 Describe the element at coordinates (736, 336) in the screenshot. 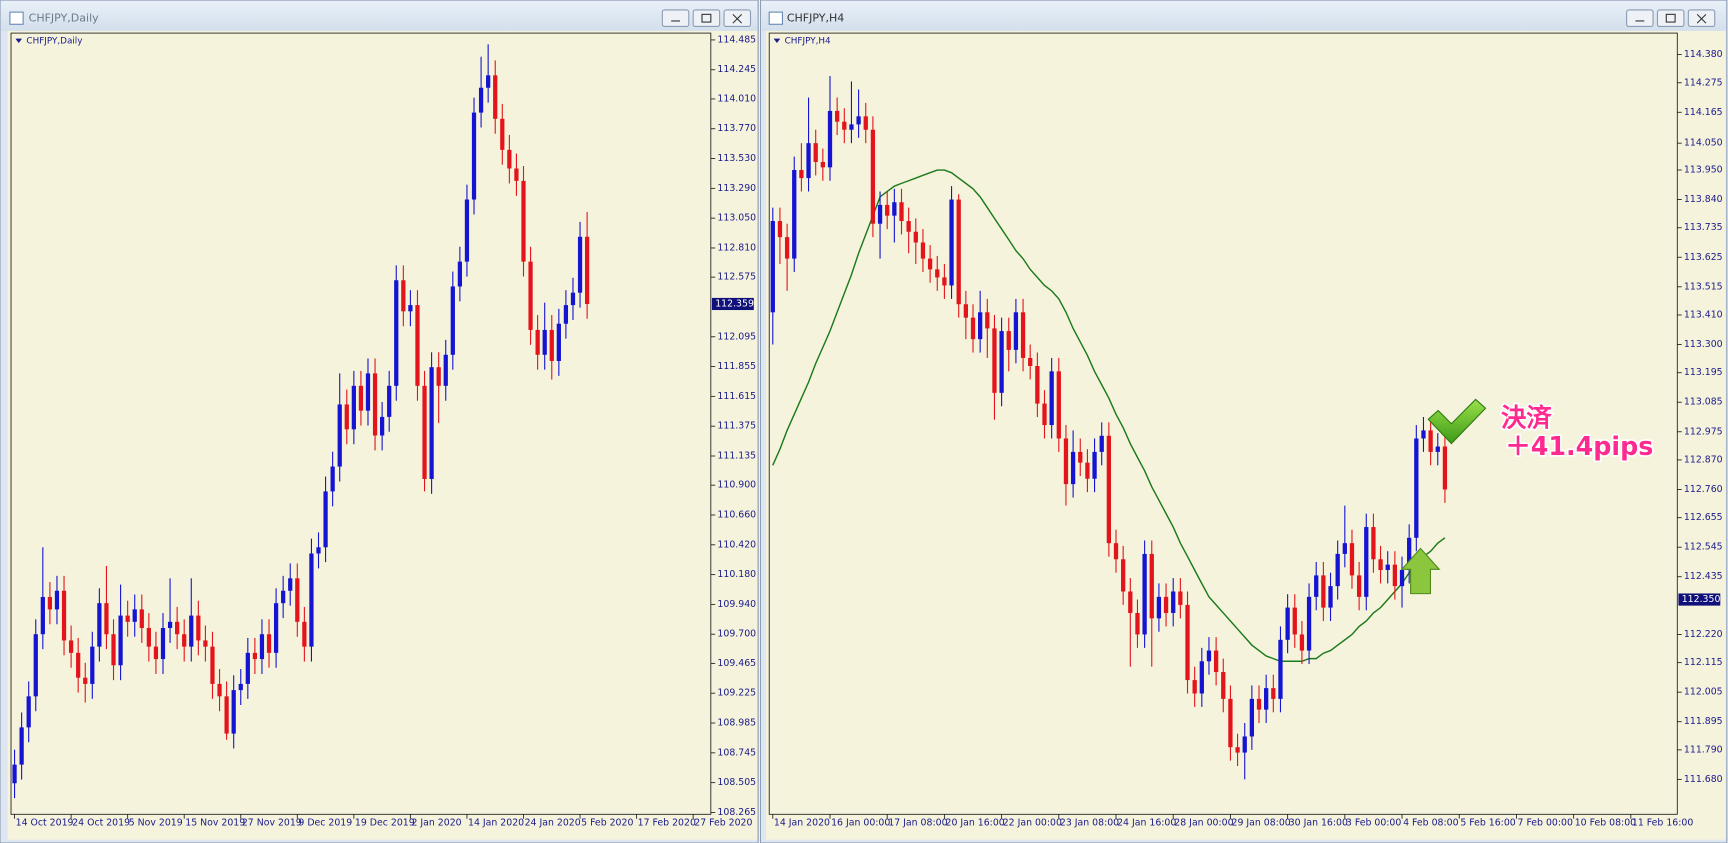

I see `y-tick-label: 112.095` at that location.